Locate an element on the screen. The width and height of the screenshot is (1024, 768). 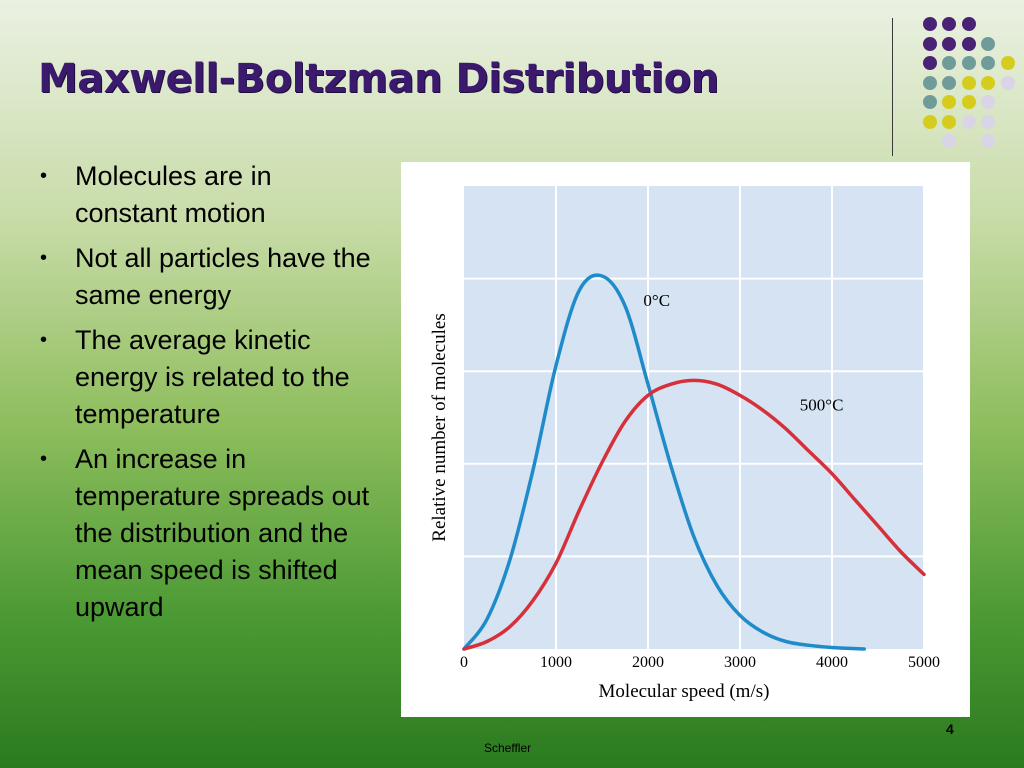
bullet-item: • Not all particles have the same energy is located at coordinates (207, 277).